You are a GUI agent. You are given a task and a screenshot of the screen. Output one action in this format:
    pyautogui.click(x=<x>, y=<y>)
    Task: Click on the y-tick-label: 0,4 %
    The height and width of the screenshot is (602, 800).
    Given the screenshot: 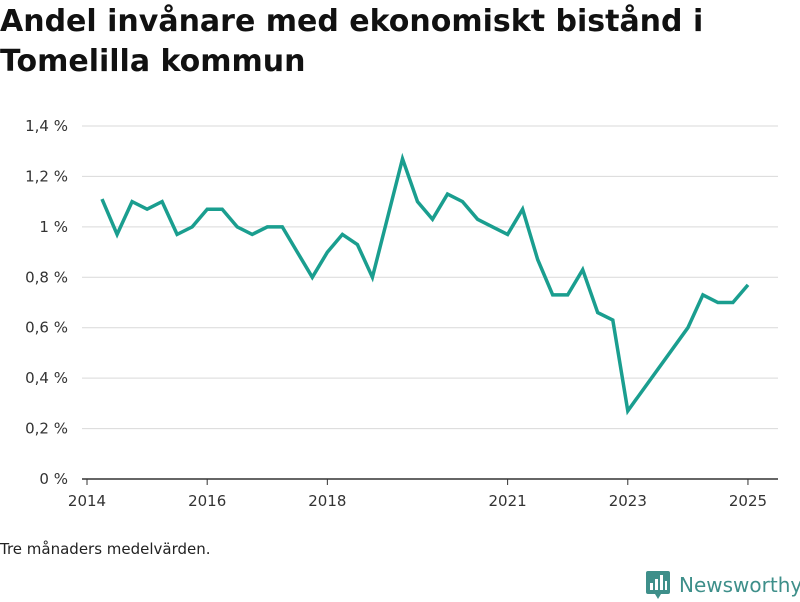 What is the action you would take?
    pyautogui.click(x=46, y=378)
    